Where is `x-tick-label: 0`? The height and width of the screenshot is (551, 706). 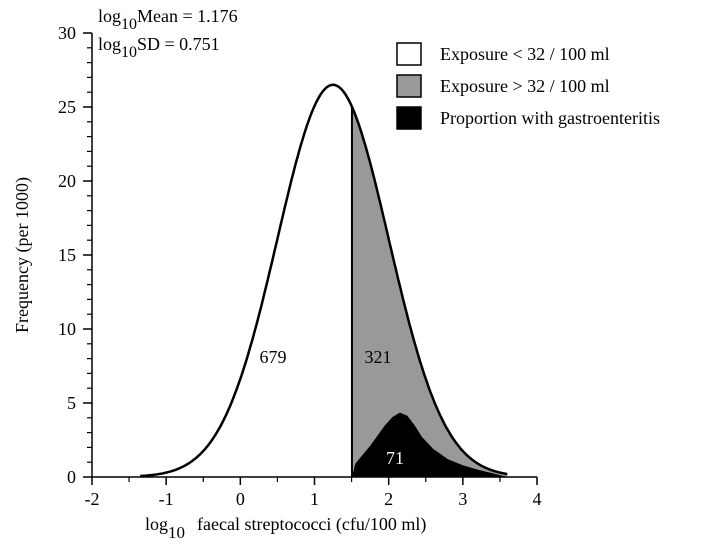 x-tick-label: 0 is located at coordinates (240, 499).